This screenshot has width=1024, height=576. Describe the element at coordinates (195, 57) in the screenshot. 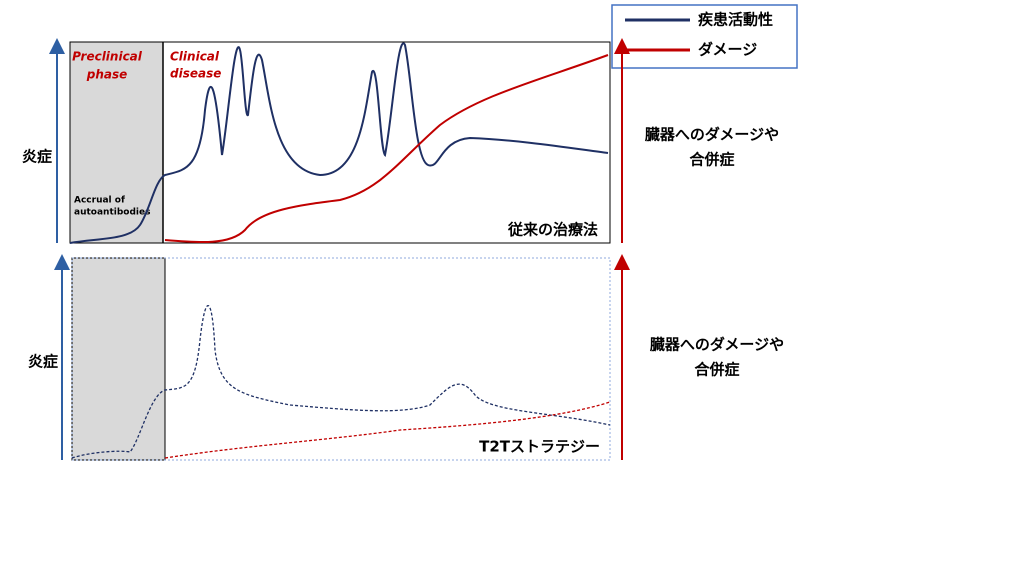

I see `phase-label: Clinical` at that location.